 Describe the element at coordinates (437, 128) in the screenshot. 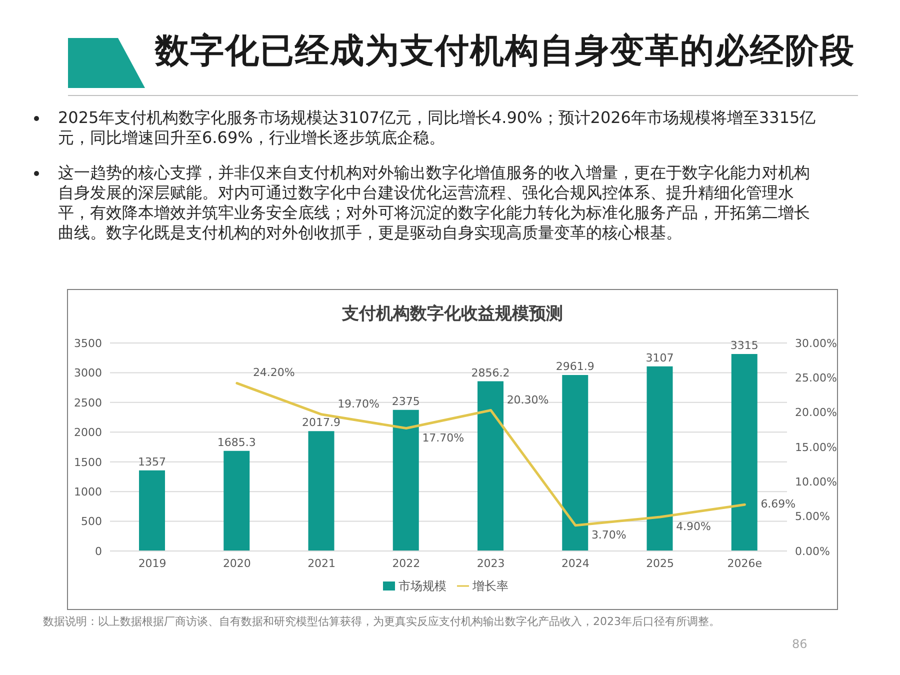

I see `text: 2025年支付机构数字化服务市场规模达3107亿元，同比增长4.90%；预计2026年市场规模将增至3315亿元，同比增速回升至6.69%，行业增长逐步筑底企稳。` at that location.